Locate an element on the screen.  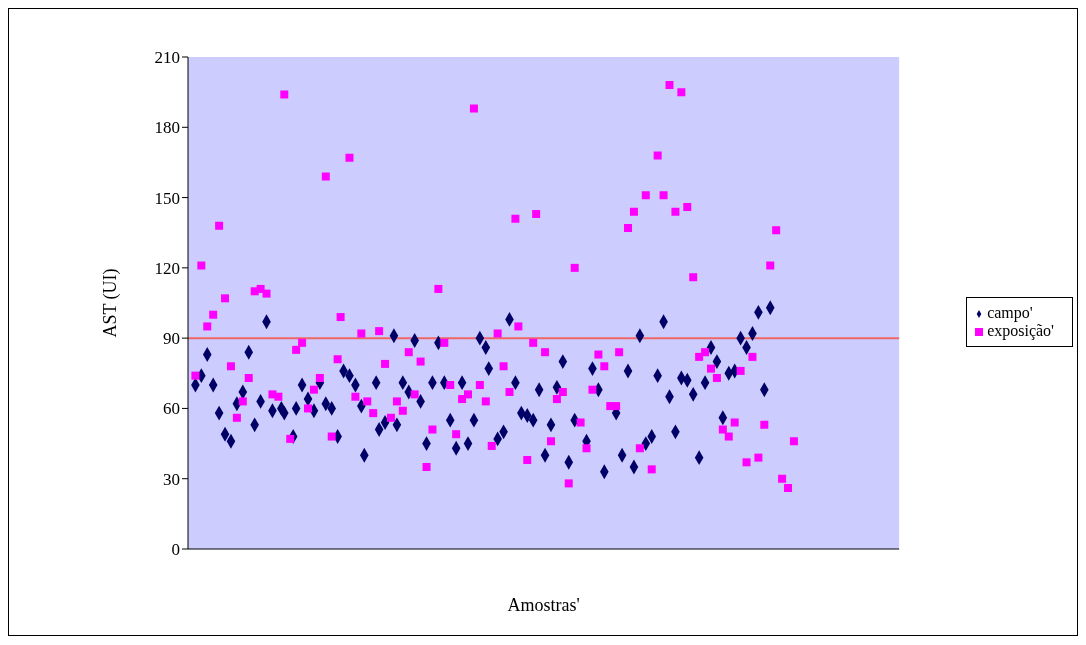
y-tick-label: 30 is located at coordinates (171, 479).